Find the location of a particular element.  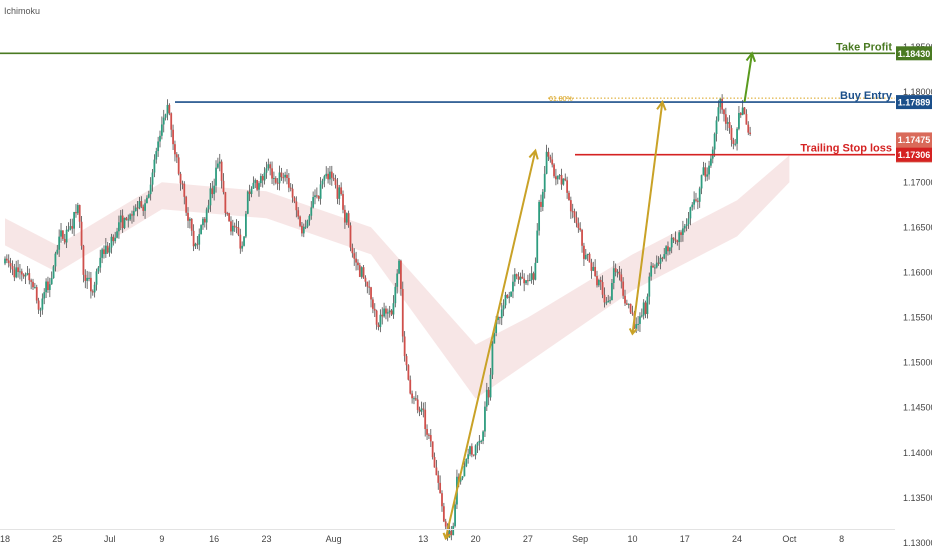

x-tick-label: 10 is located at coordinates (632, 539).